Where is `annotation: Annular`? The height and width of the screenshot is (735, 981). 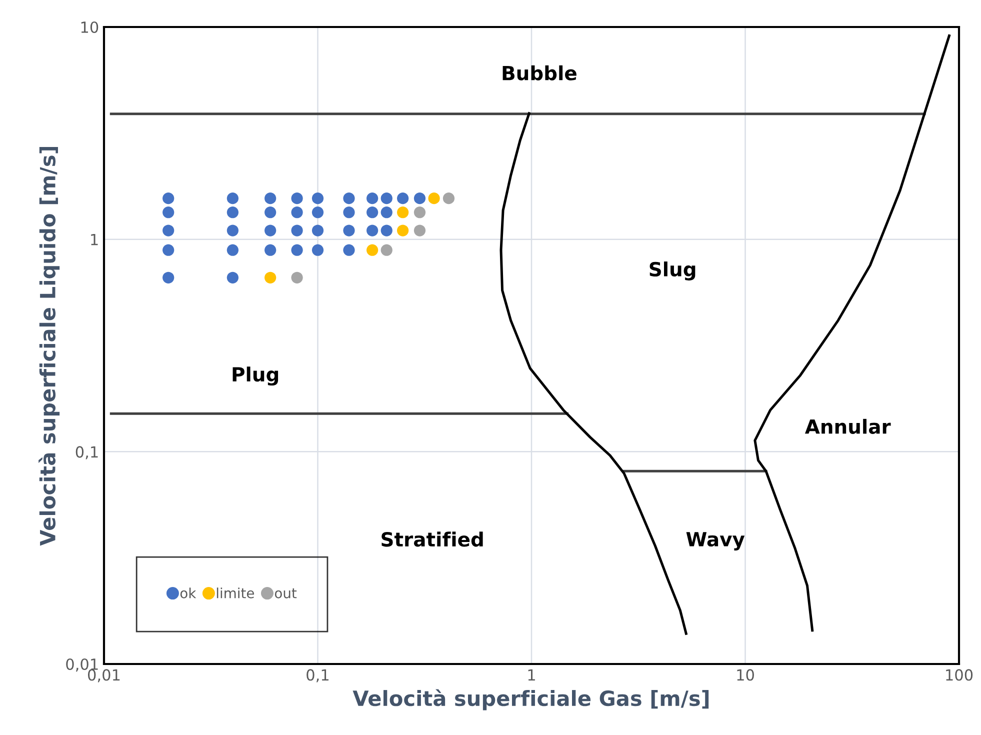 annotation: Annular is located at coordinates (847, 426).